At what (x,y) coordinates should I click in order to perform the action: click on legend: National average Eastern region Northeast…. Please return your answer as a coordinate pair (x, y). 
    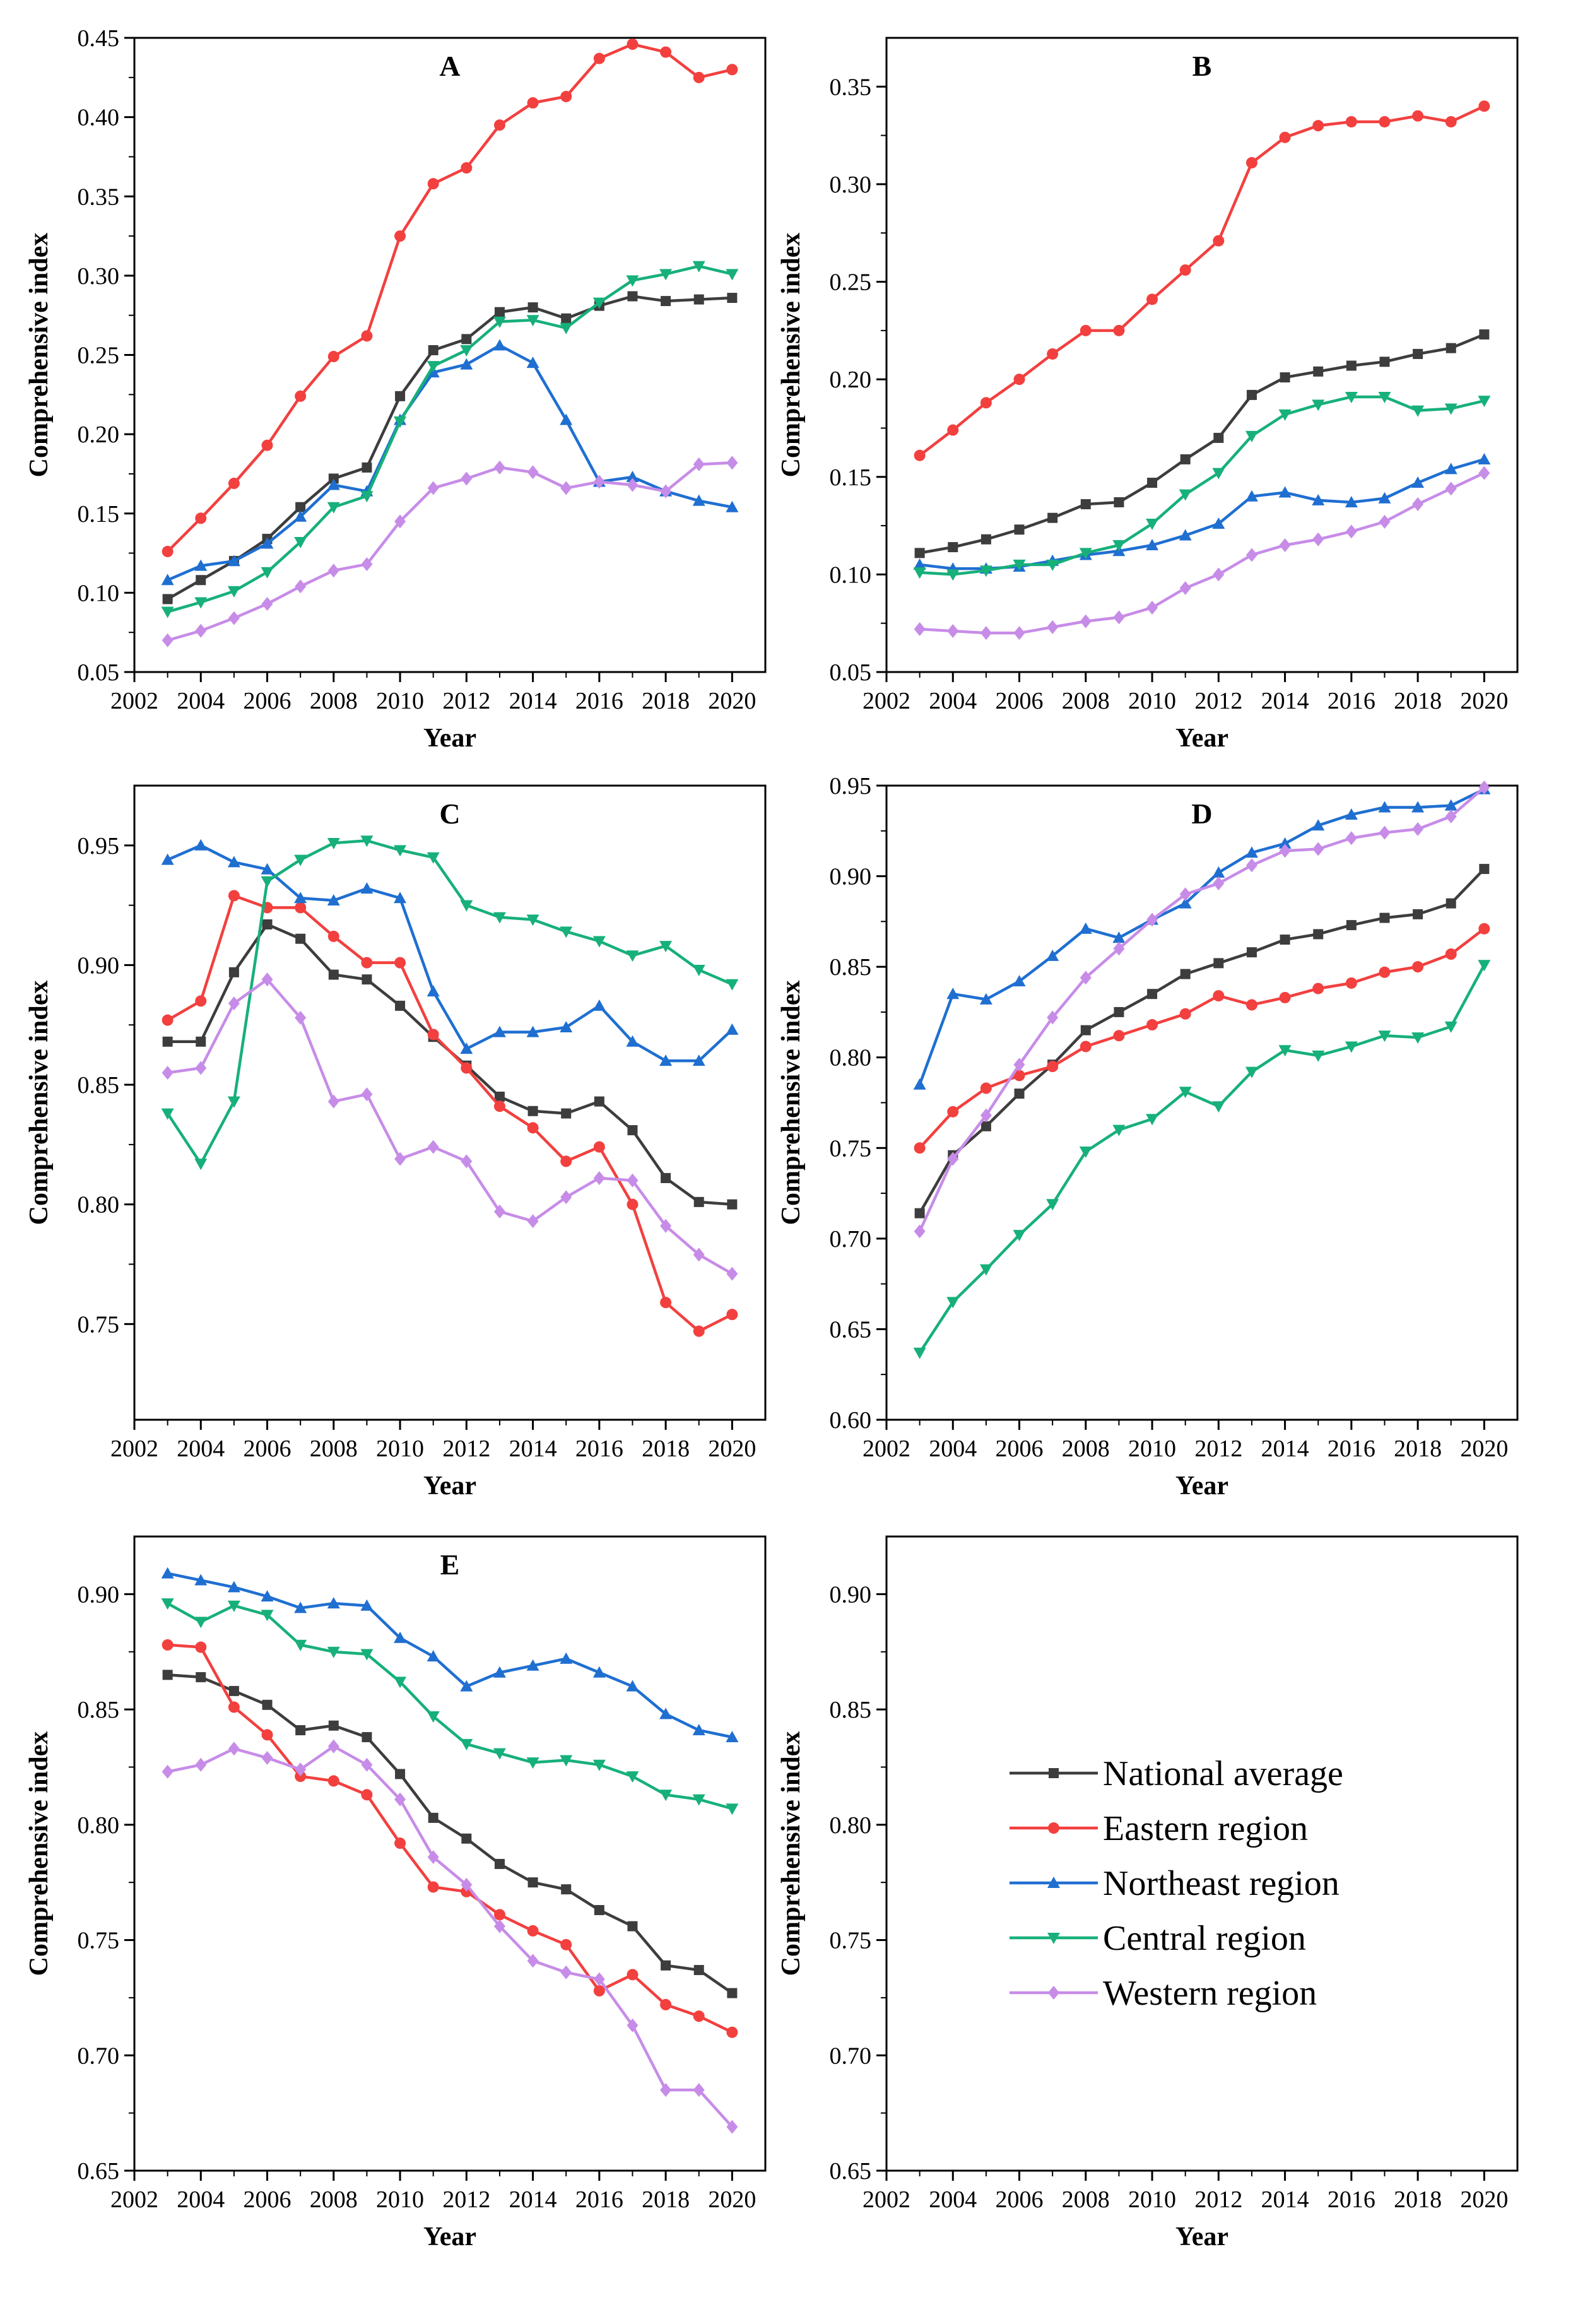
    Looking at the image, I should click on (1177, 1884).